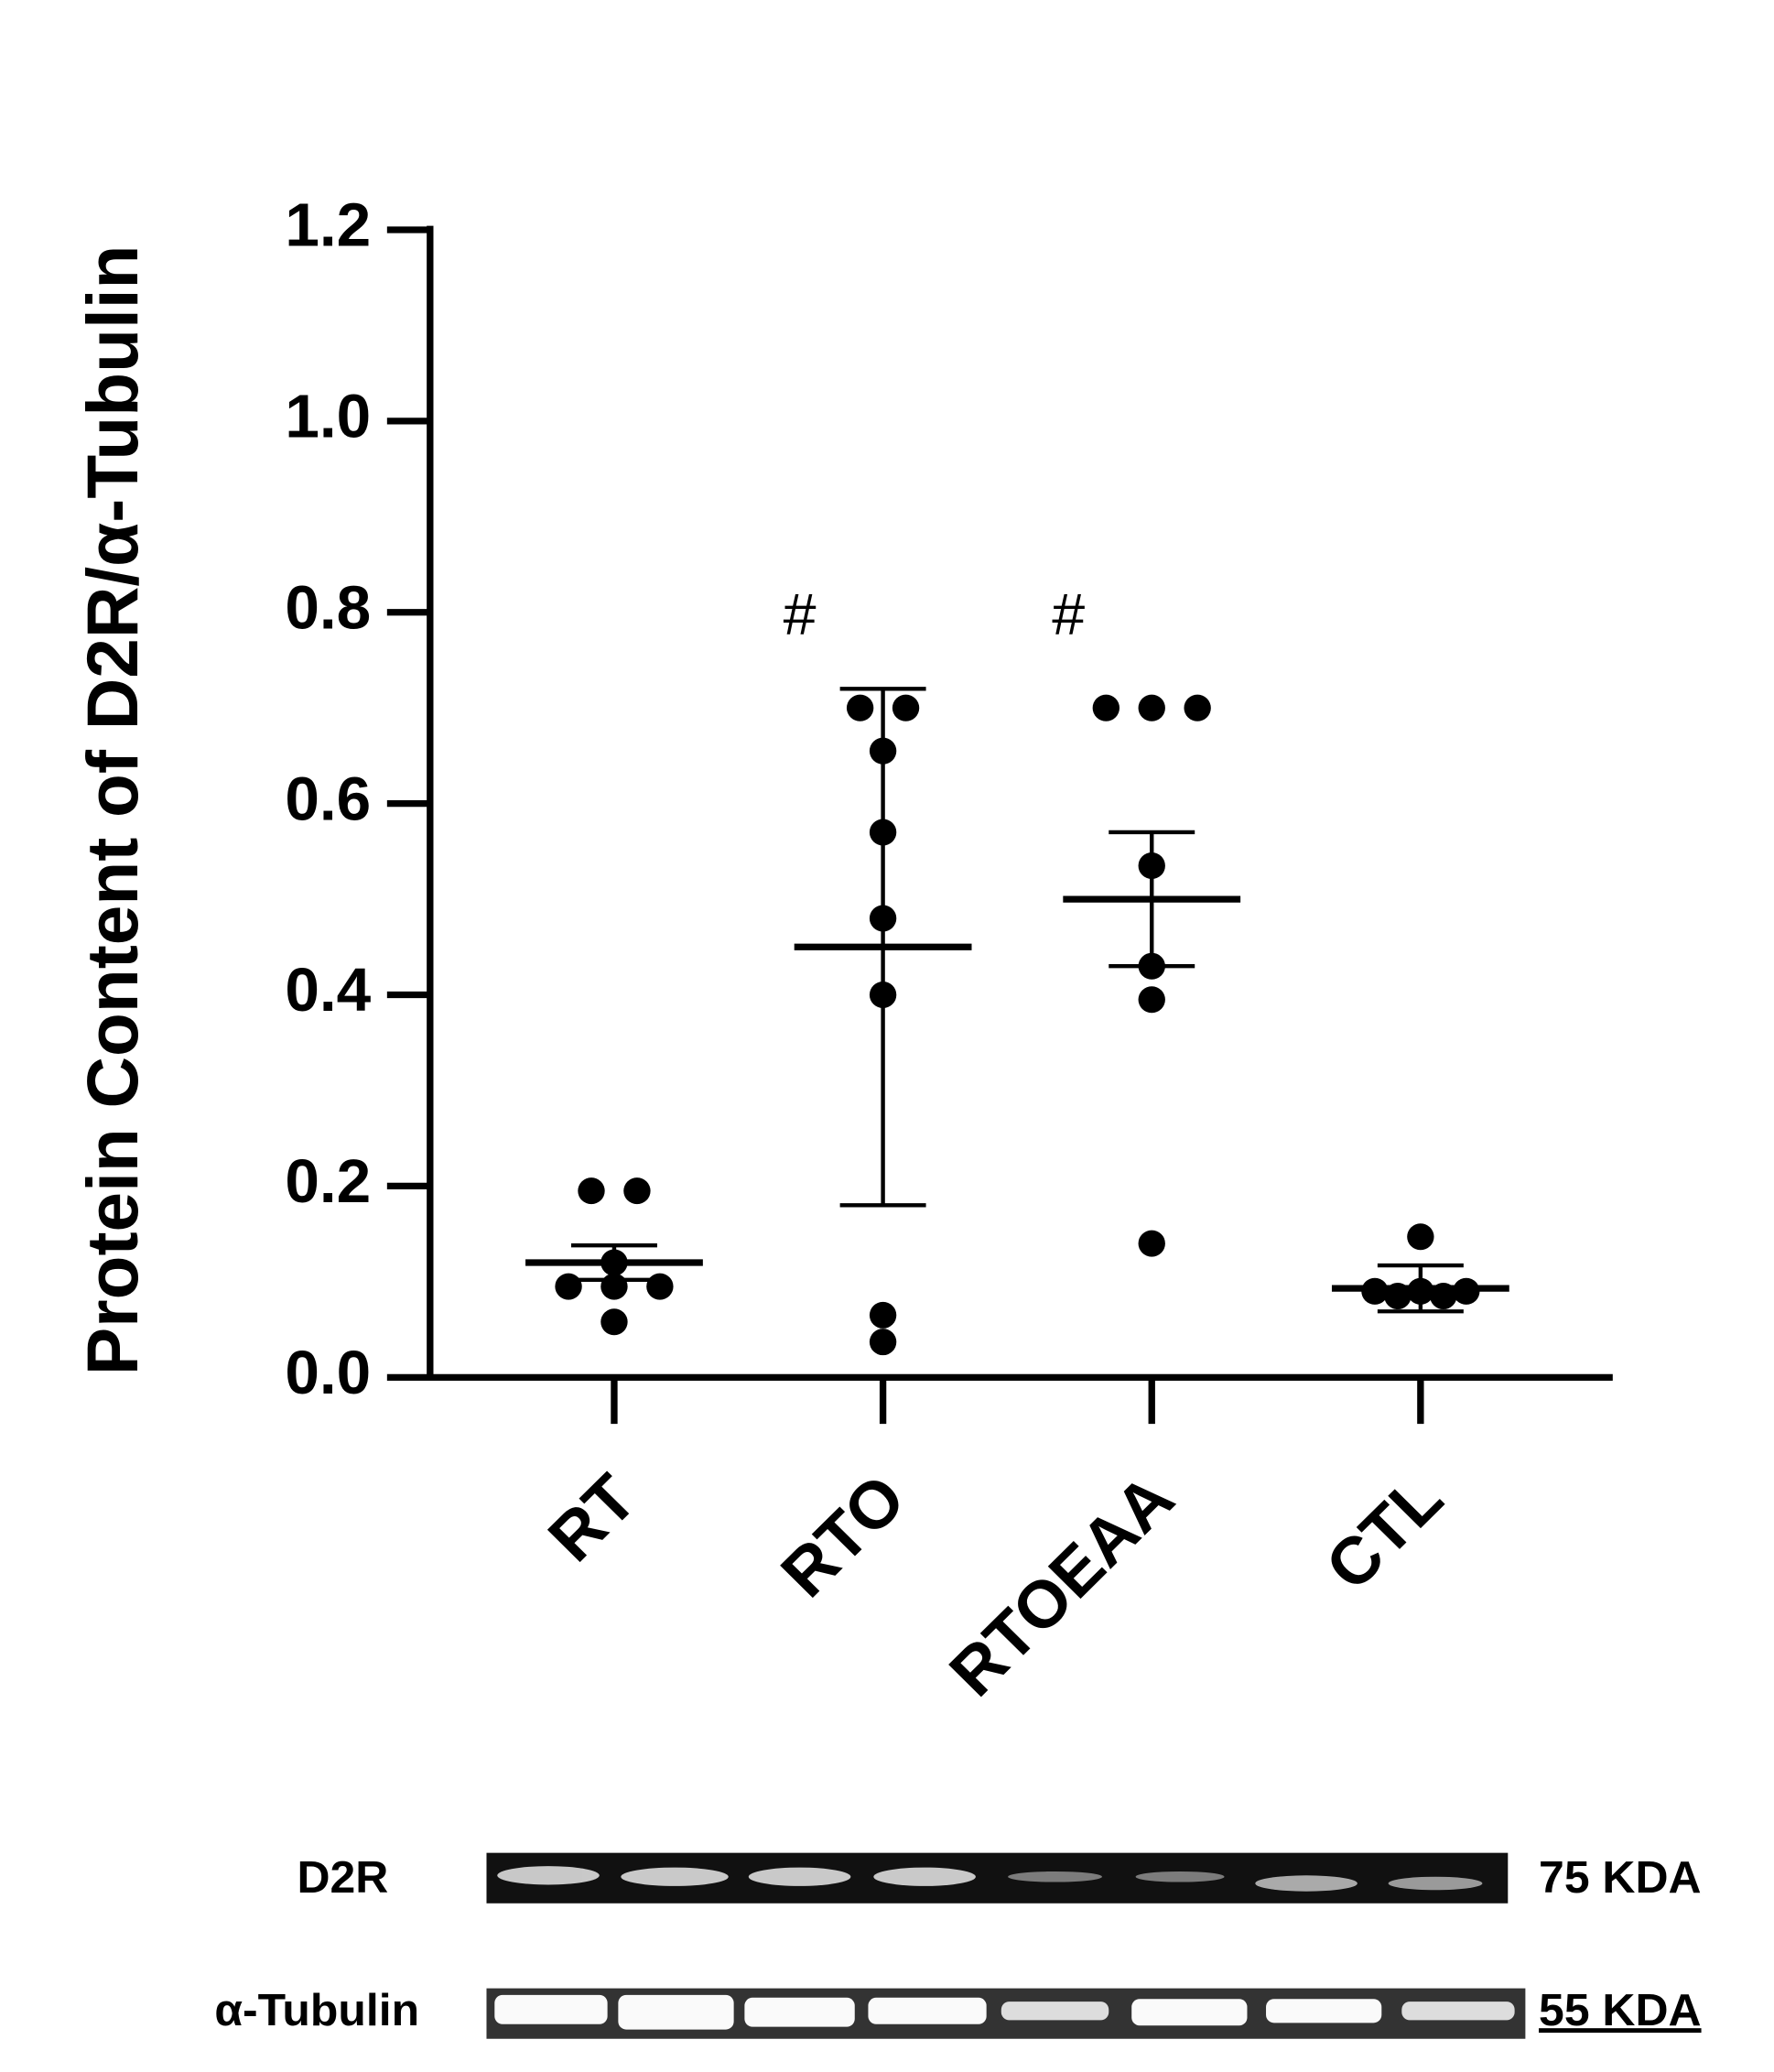 This screenshot has width=1774, height=2072. I want to click on blot-tubulin, so click(1006, 2013).